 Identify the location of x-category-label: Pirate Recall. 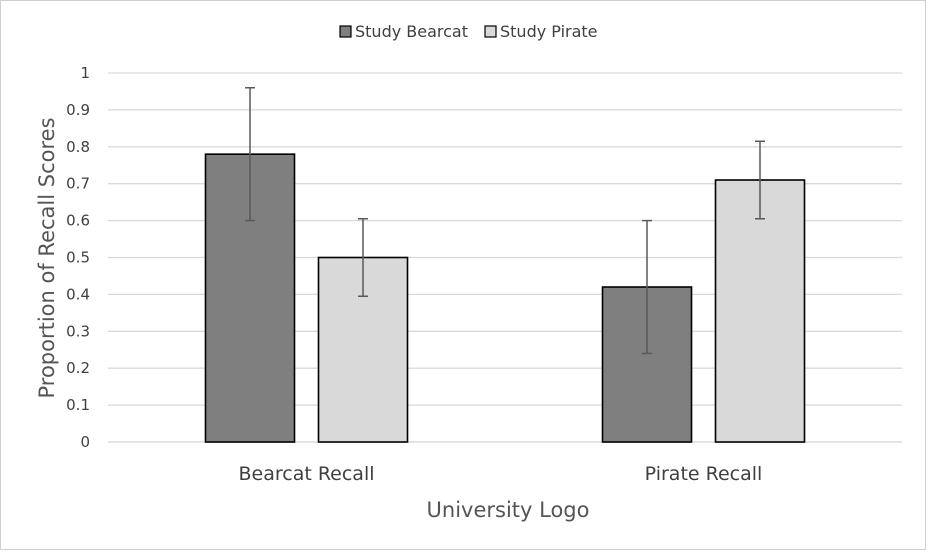
(704, 474).